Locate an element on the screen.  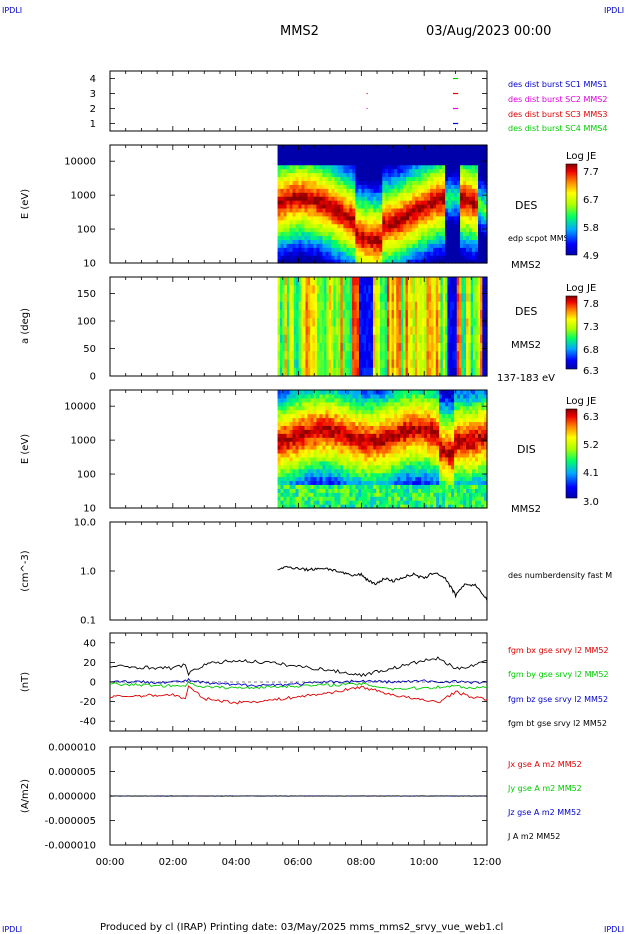
des-pitch-ylabel: a (deg) is located at coordinates (25, 326).